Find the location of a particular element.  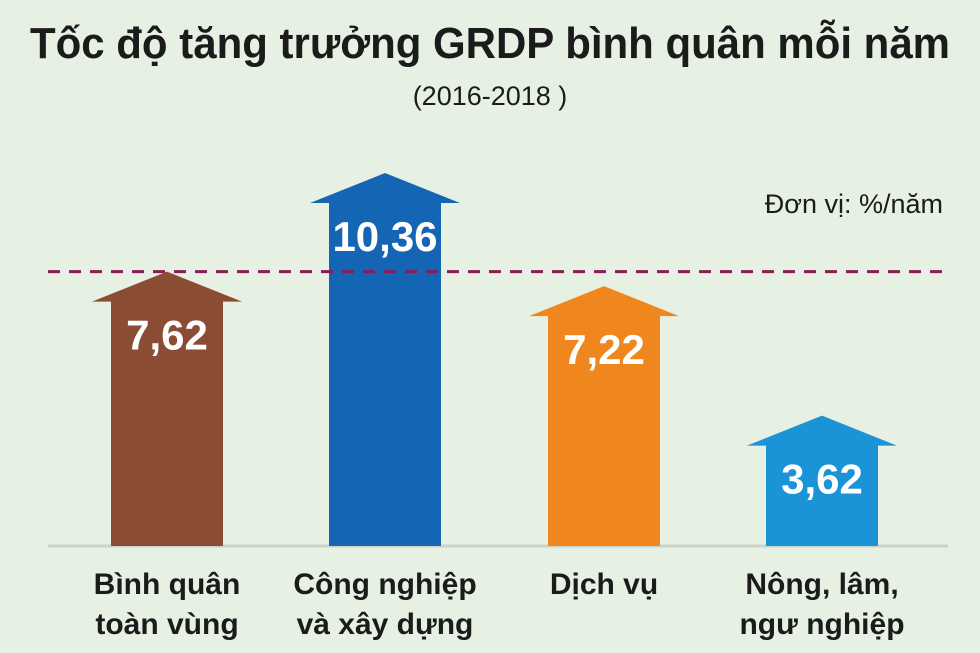

bar-value-label: 10,36 is located at coordinates (384, 236).